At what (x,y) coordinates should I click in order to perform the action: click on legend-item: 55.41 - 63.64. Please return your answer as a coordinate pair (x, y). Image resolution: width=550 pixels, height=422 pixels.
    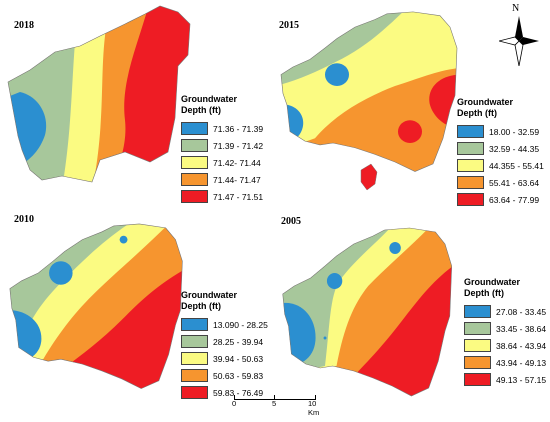
    Looking at the image, I should click on (500, 182).